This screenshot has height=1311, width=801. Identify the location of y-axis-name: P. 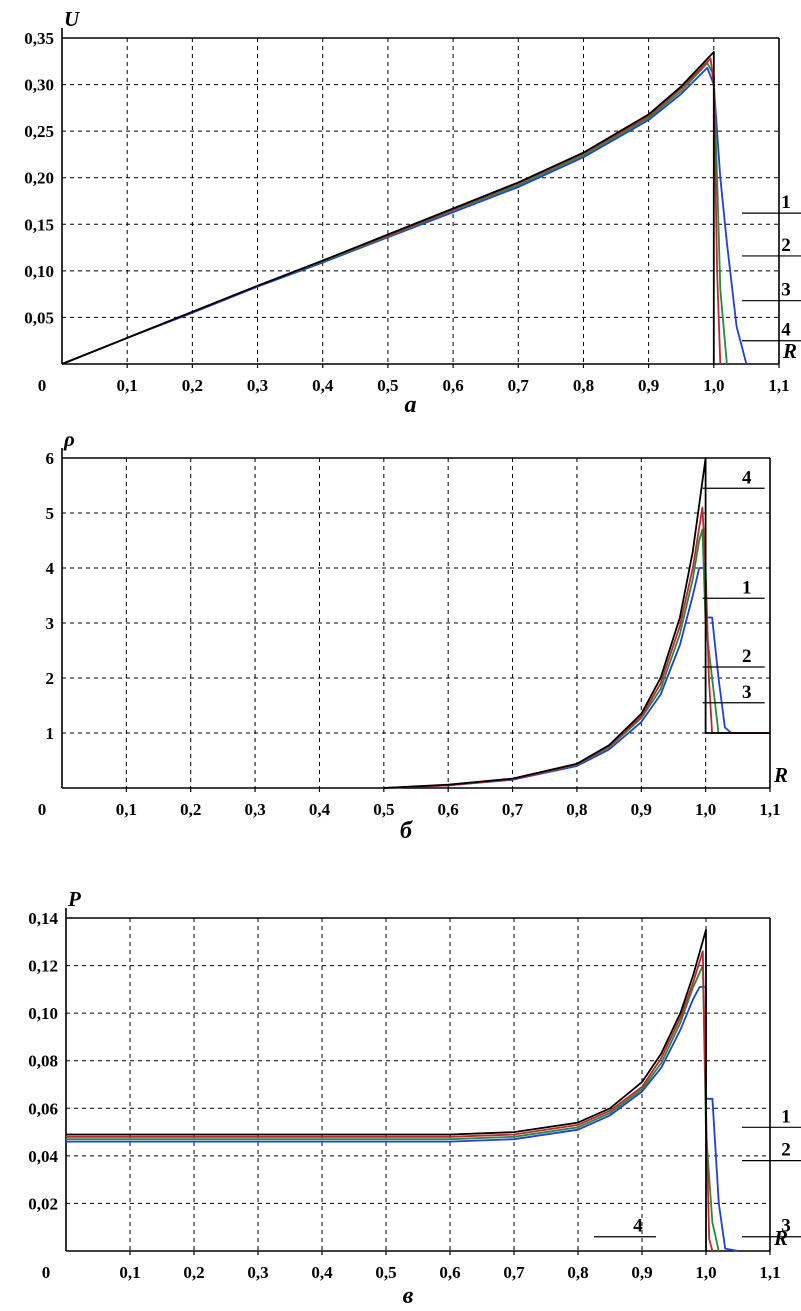
(74, 899).